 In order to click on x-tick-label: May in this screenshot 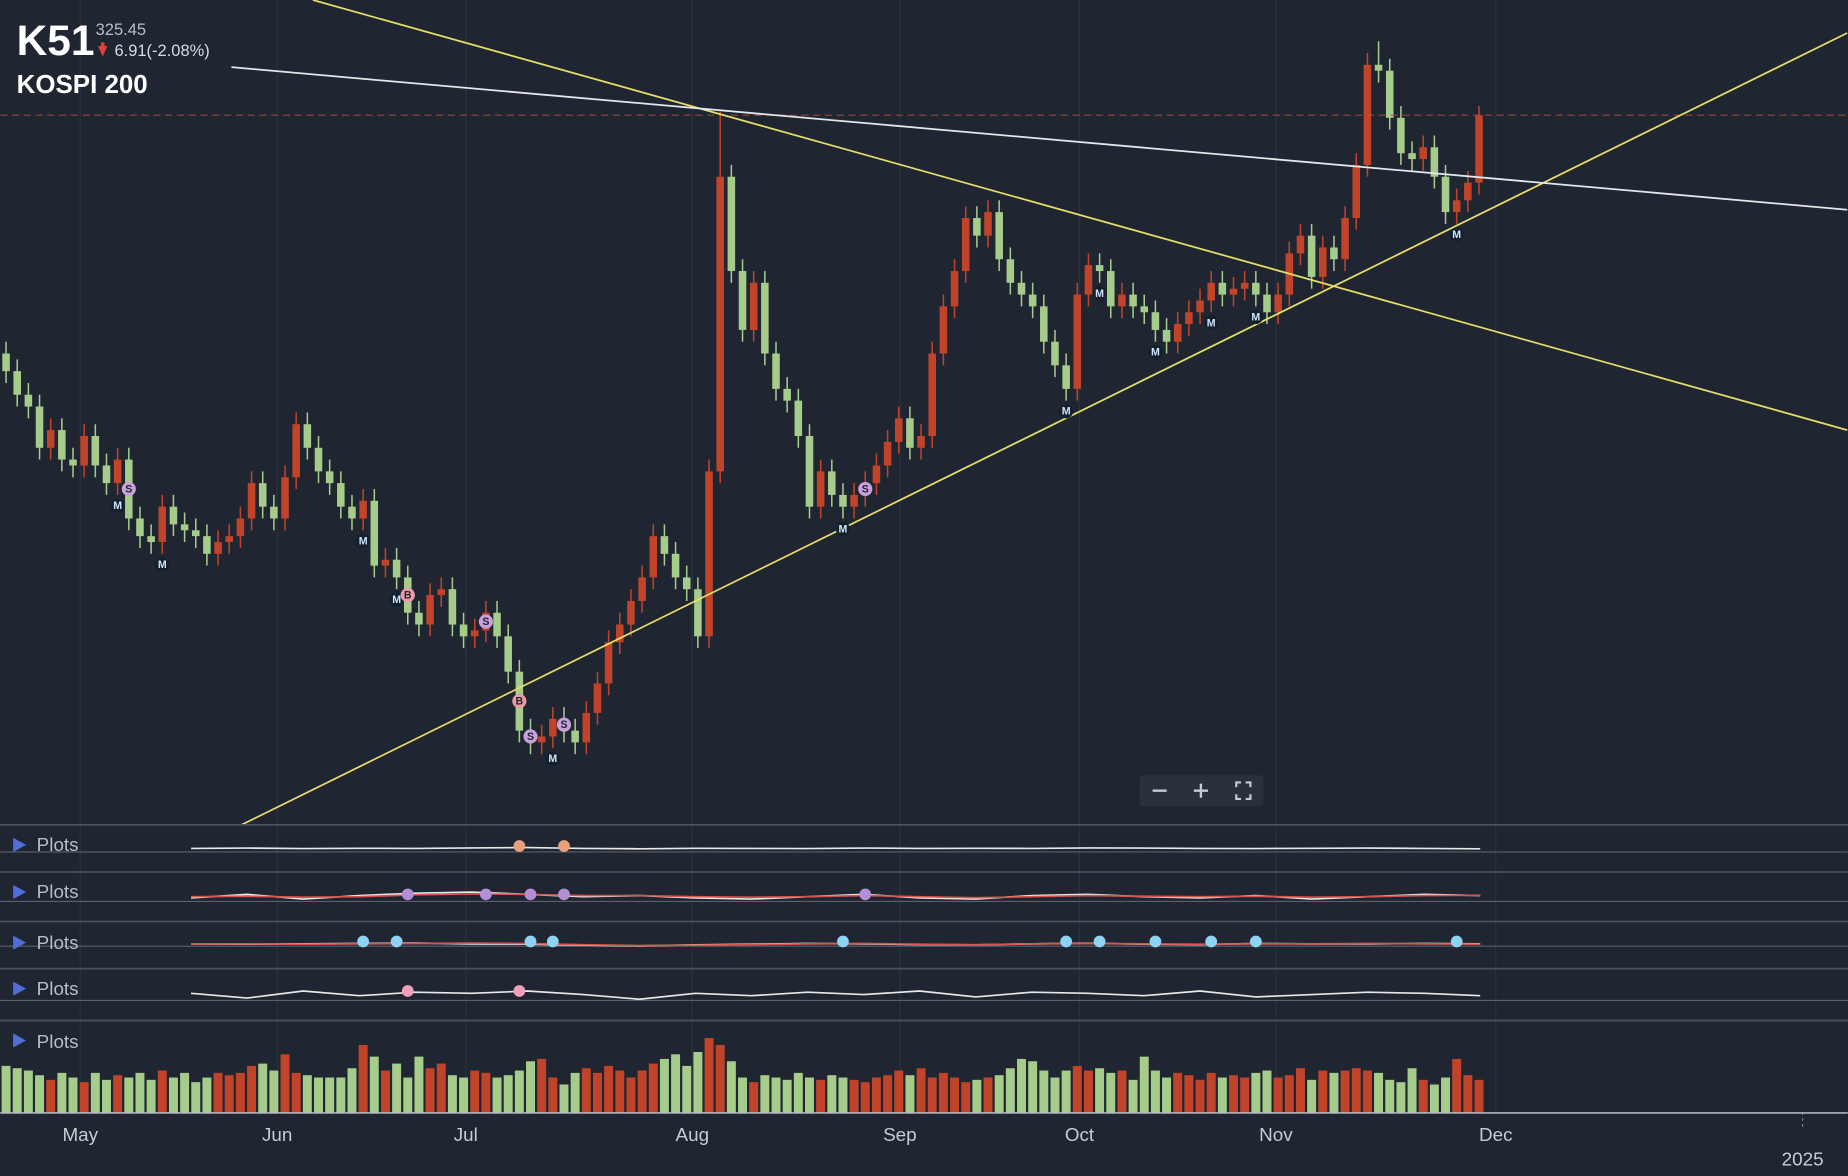, I will do `click(80, 1134)`.